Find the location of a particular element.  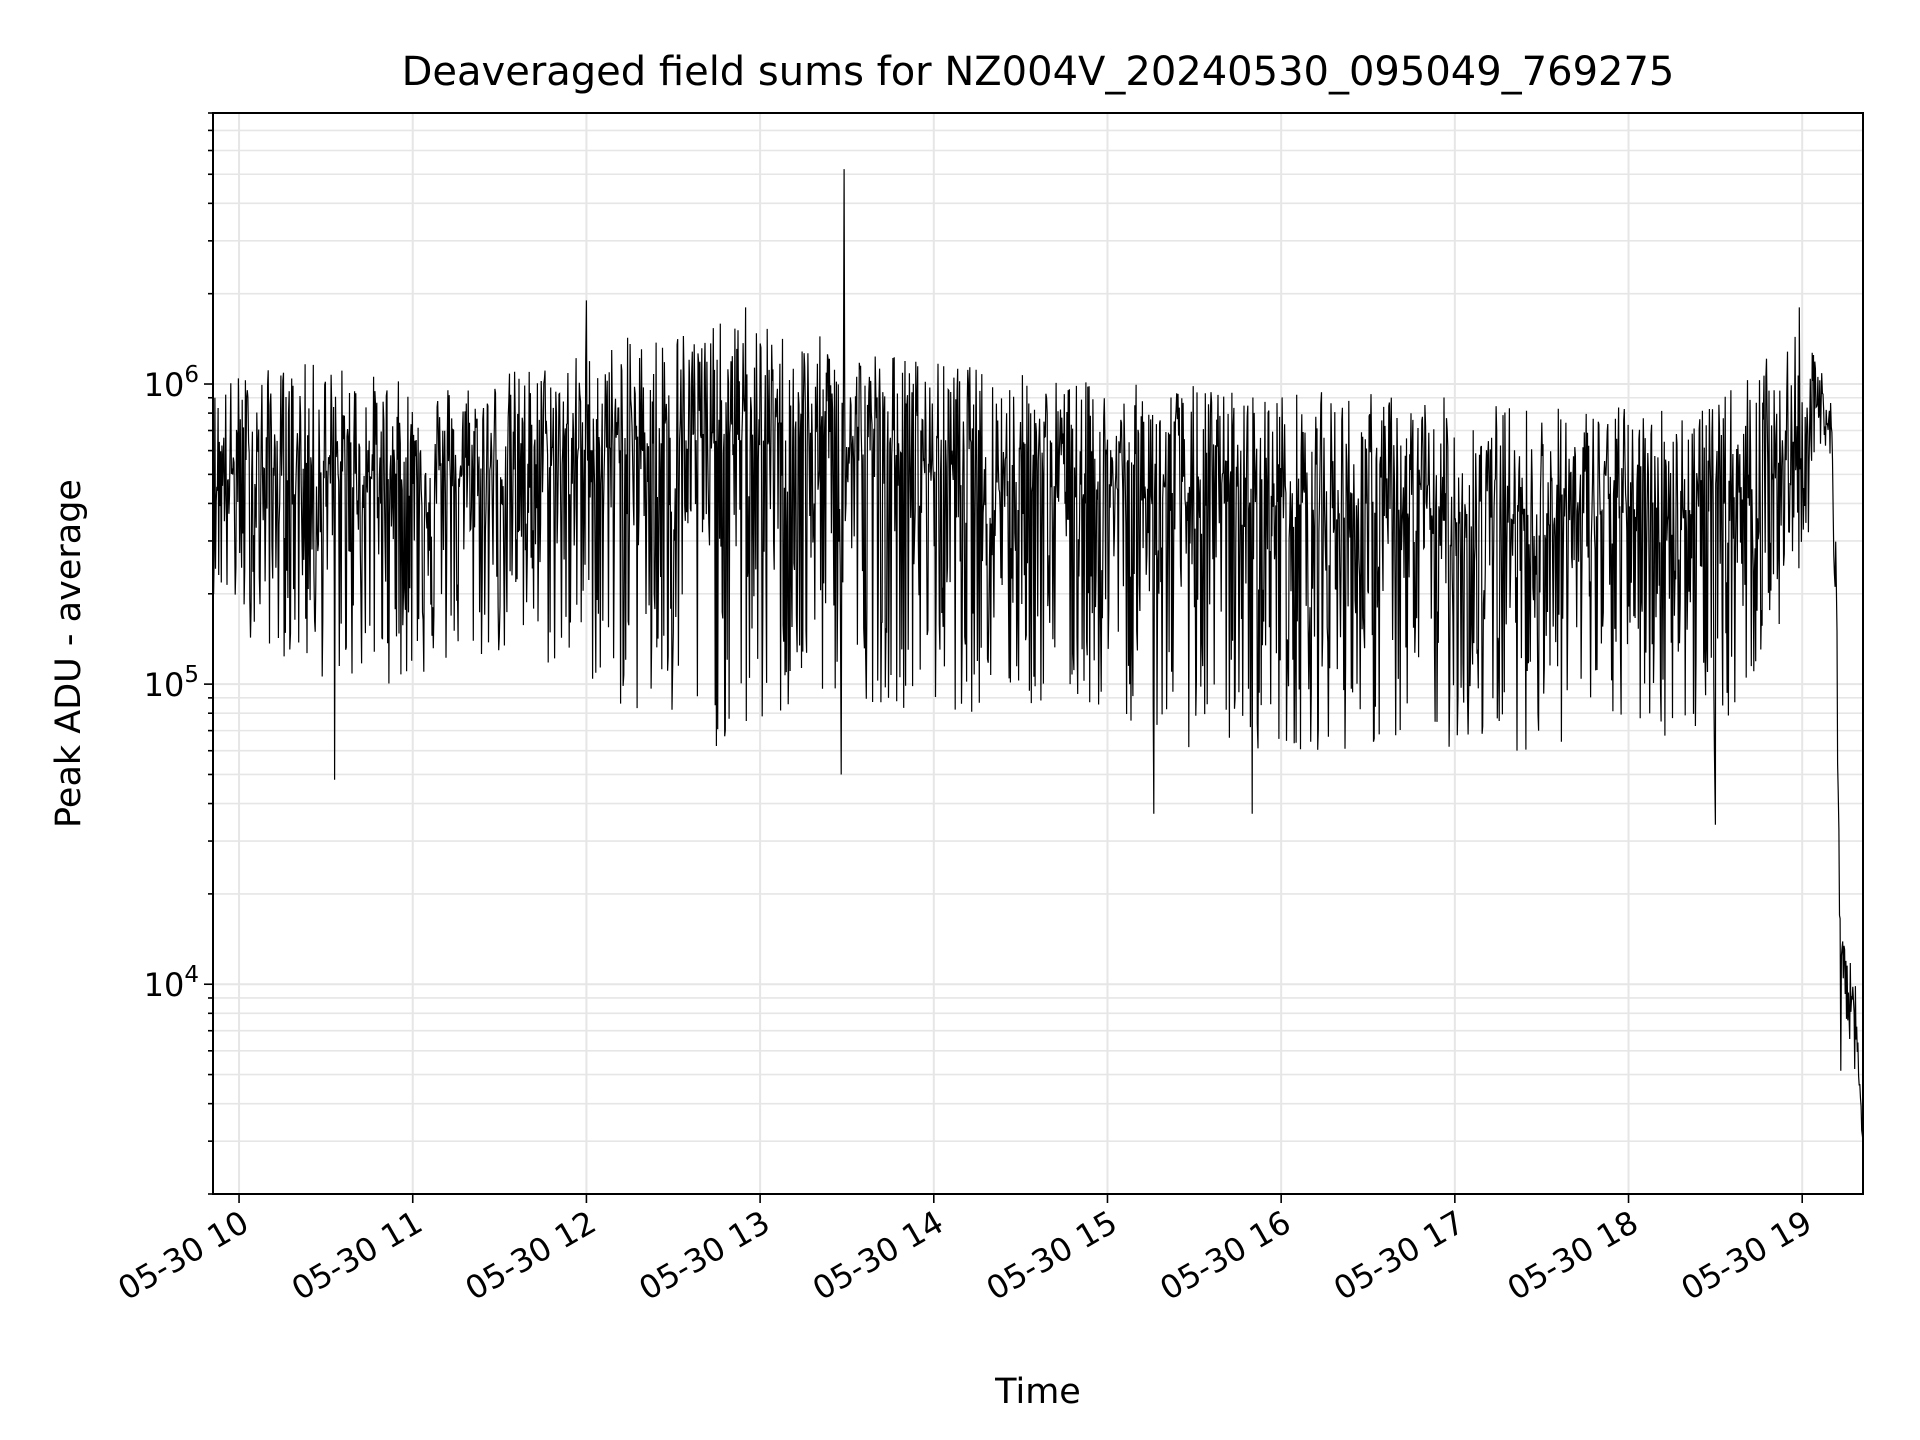

y-tick-label: 10⁴ is located at coordinates (171, 983).